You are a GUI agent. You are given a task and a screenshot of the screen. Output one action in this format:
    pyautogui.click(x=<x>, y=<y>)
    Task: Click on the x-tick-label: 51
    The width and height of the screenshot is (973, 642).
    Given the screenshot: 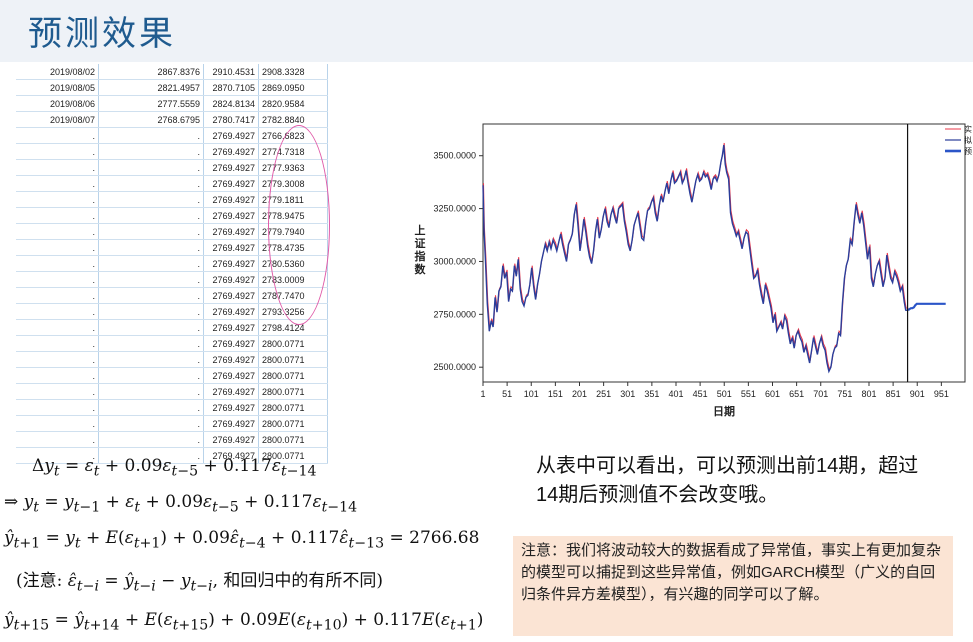 What is the action you would take?
    pyautogui.click(x=507, y=394)
    